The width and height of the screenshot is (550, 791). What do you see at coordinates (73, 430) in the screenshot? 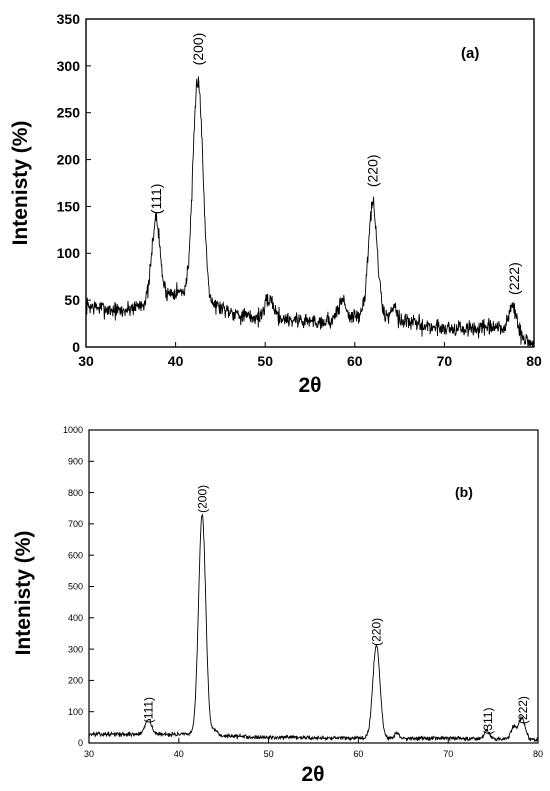
I see `y-tick-label: 1000` at bounding box center [73, 430].